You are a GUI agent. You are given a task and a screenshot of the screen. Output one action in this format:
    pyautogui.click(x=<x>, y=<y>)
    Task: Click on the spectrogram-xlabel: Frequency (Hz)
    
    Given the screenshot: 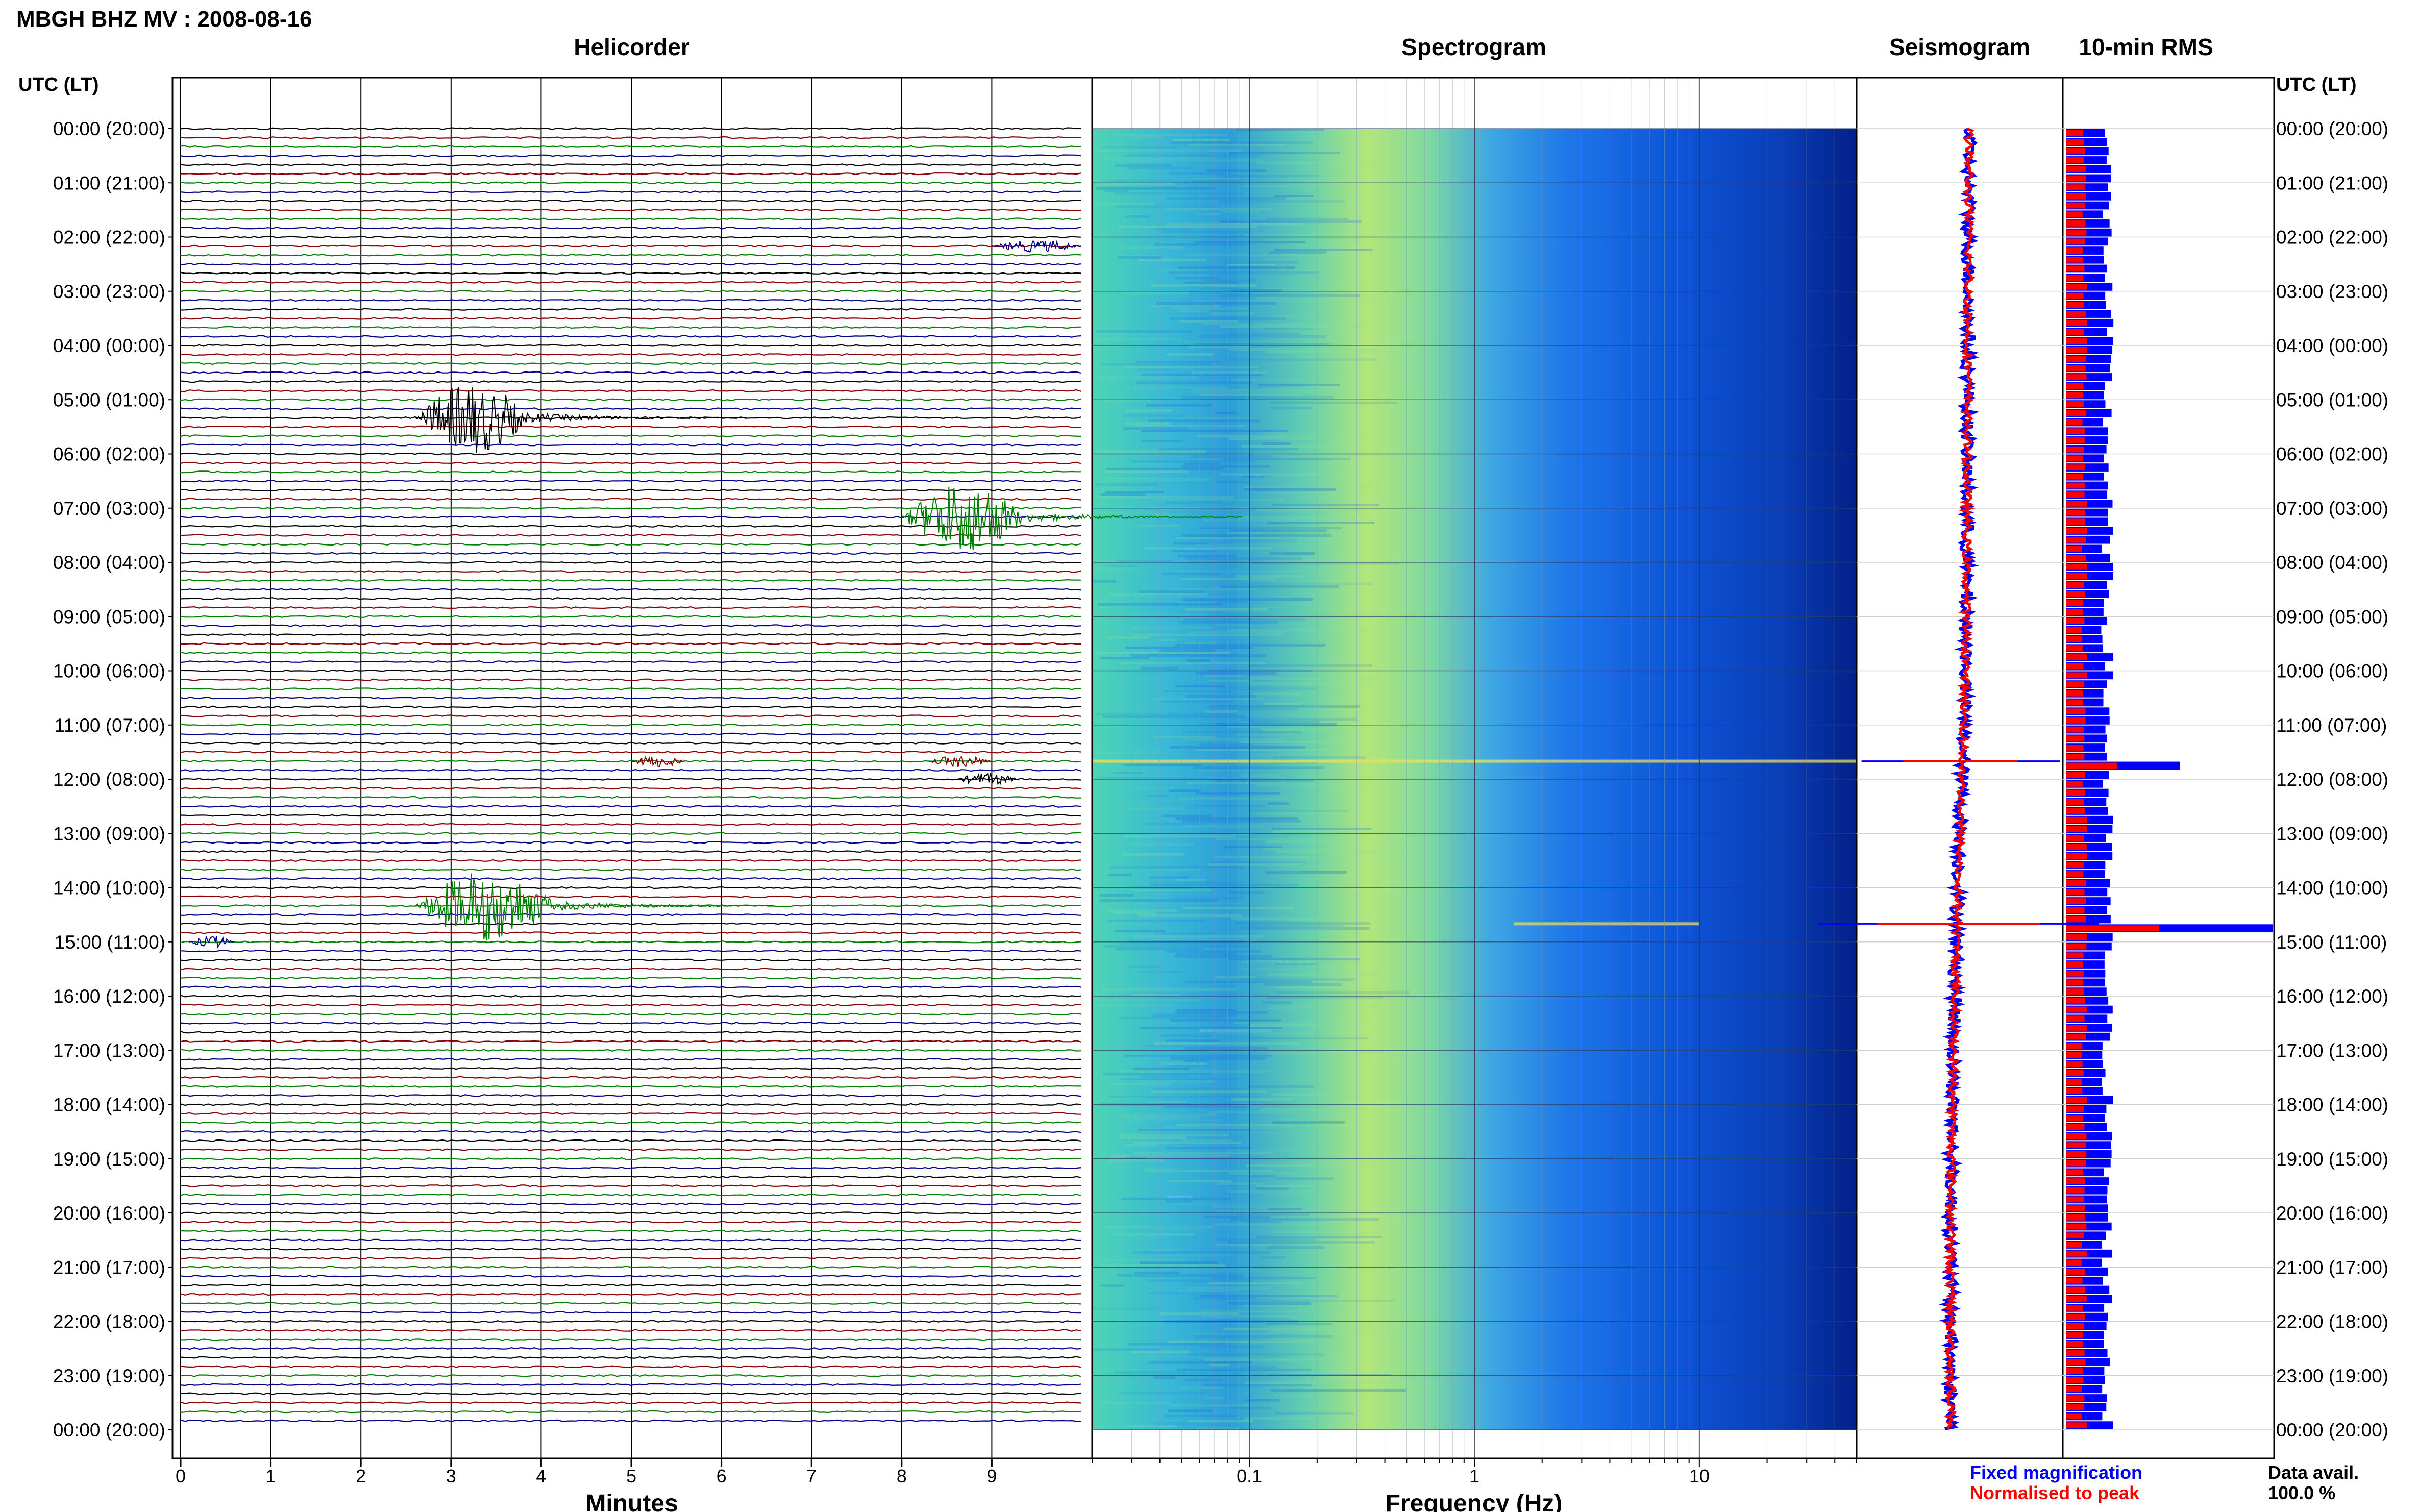 What is the action you would take?
    pyautogui.click(x=1474, y=1501)
    